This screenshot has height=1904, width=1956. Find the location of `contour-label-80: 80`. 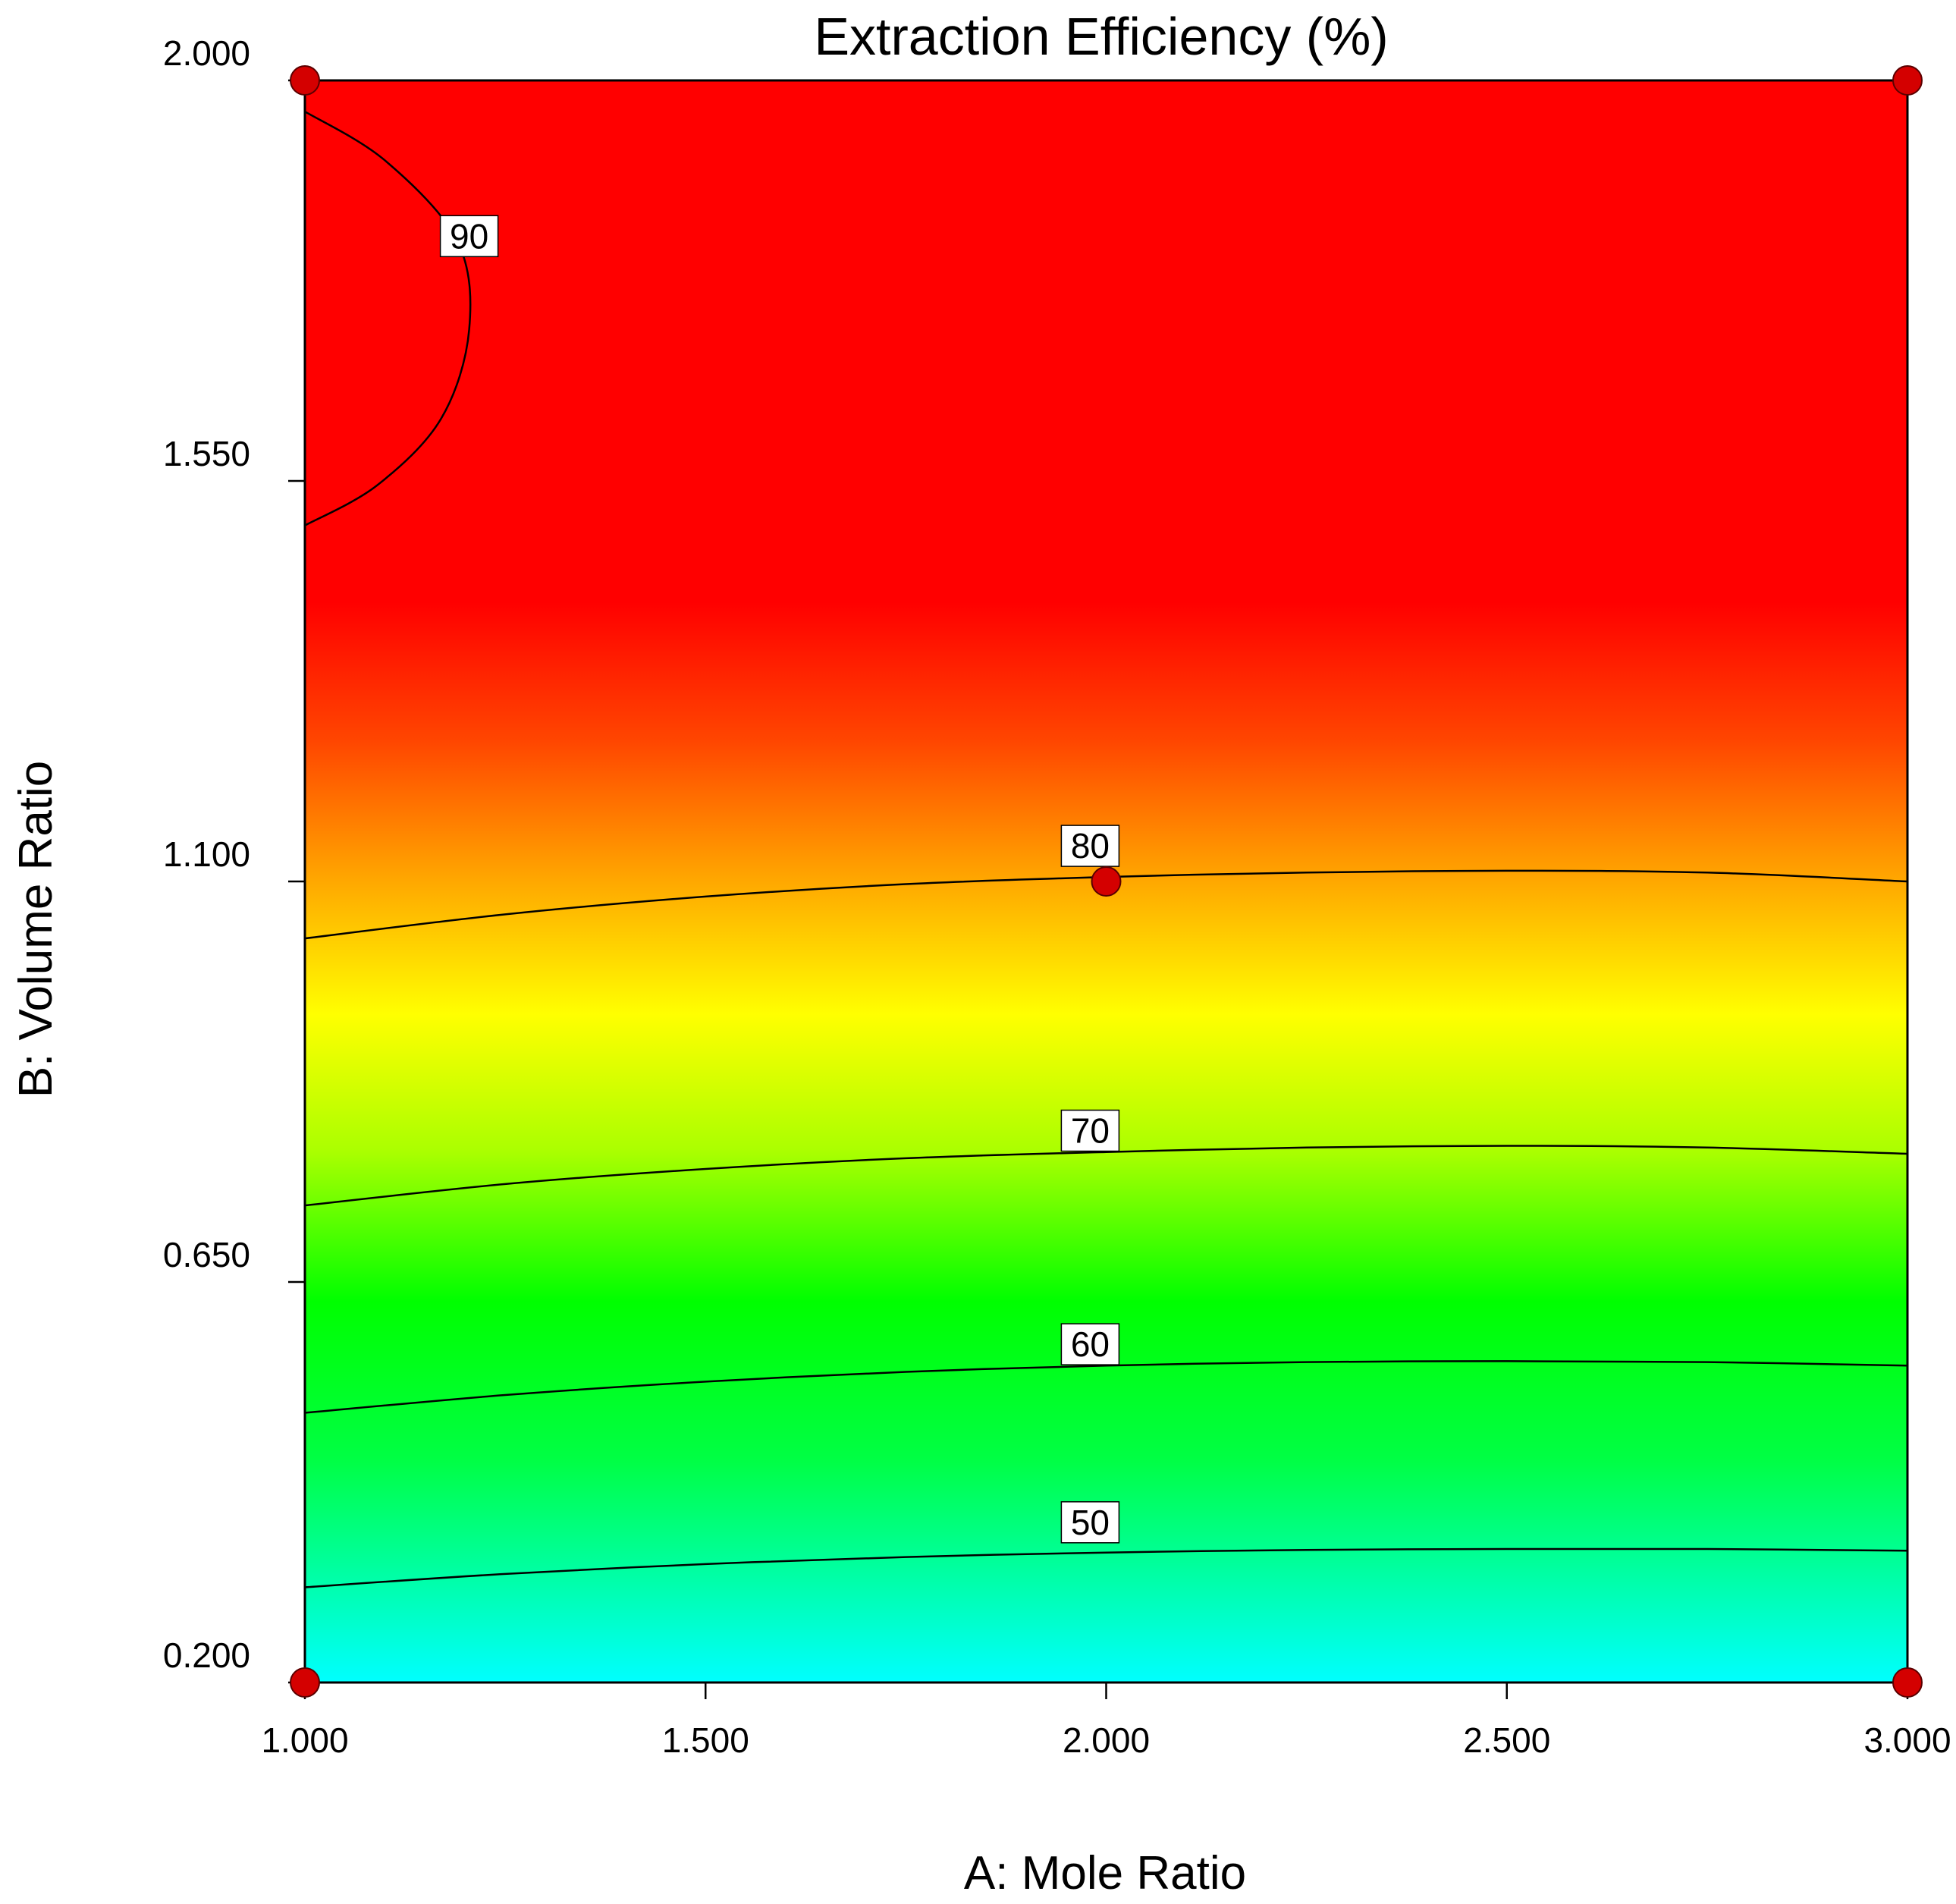

contour-label-80: 80 is located at coordinates (1090, 846).